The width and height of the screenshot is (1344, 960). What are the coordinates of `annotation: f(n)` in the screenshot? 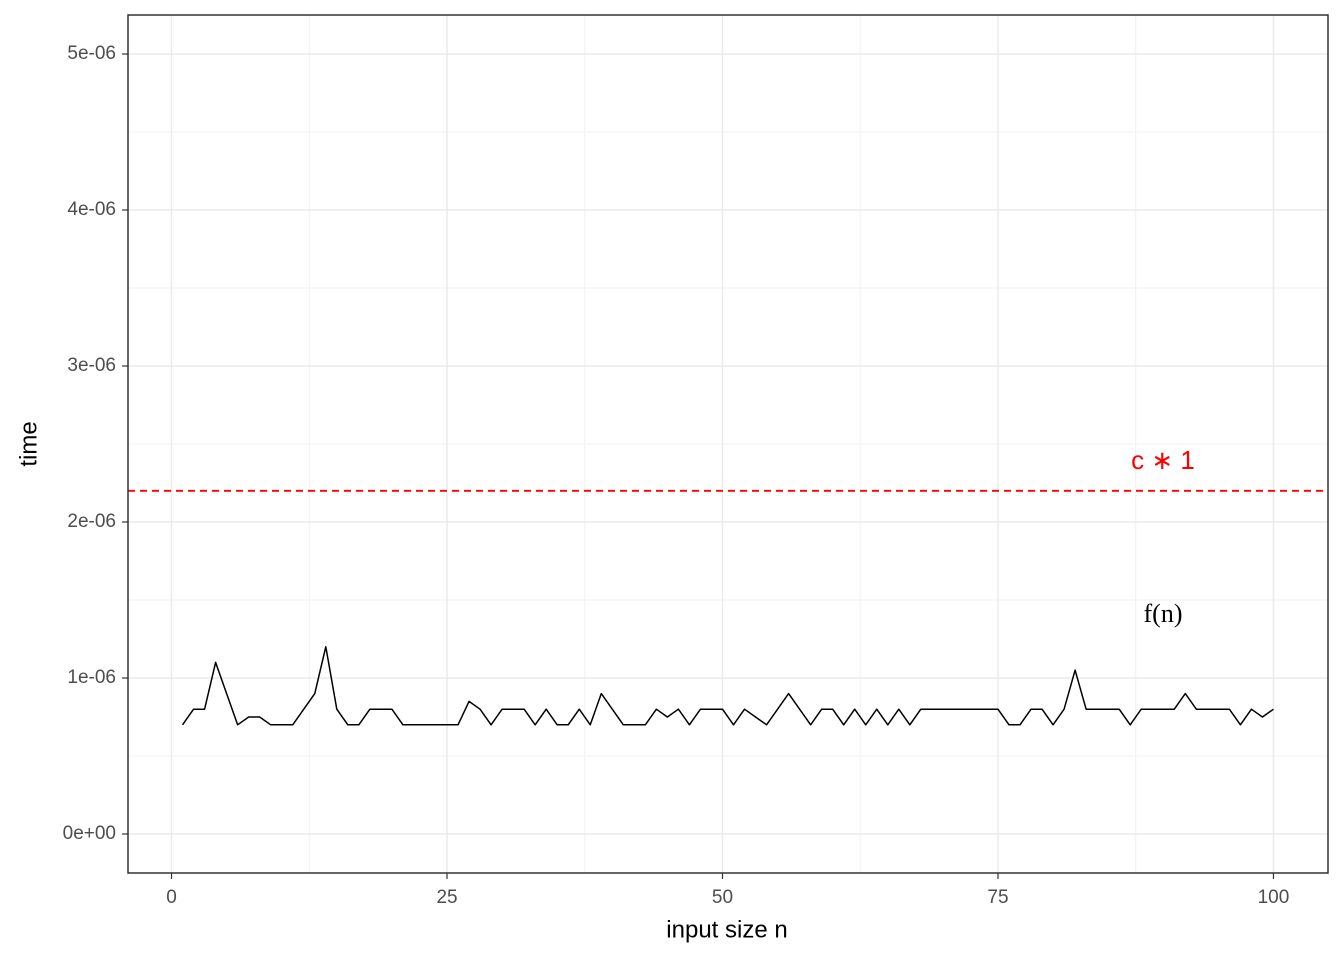 It's located at (1163, 613).